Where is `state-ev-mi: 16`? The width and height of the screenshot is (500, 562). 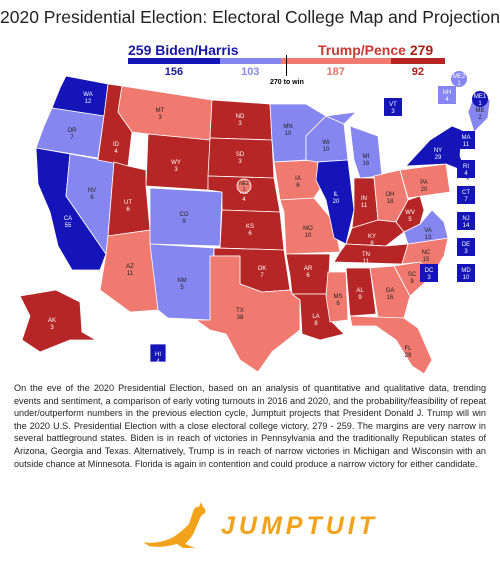
state-ev-mi: 16 is located at coordinates (366, 164).